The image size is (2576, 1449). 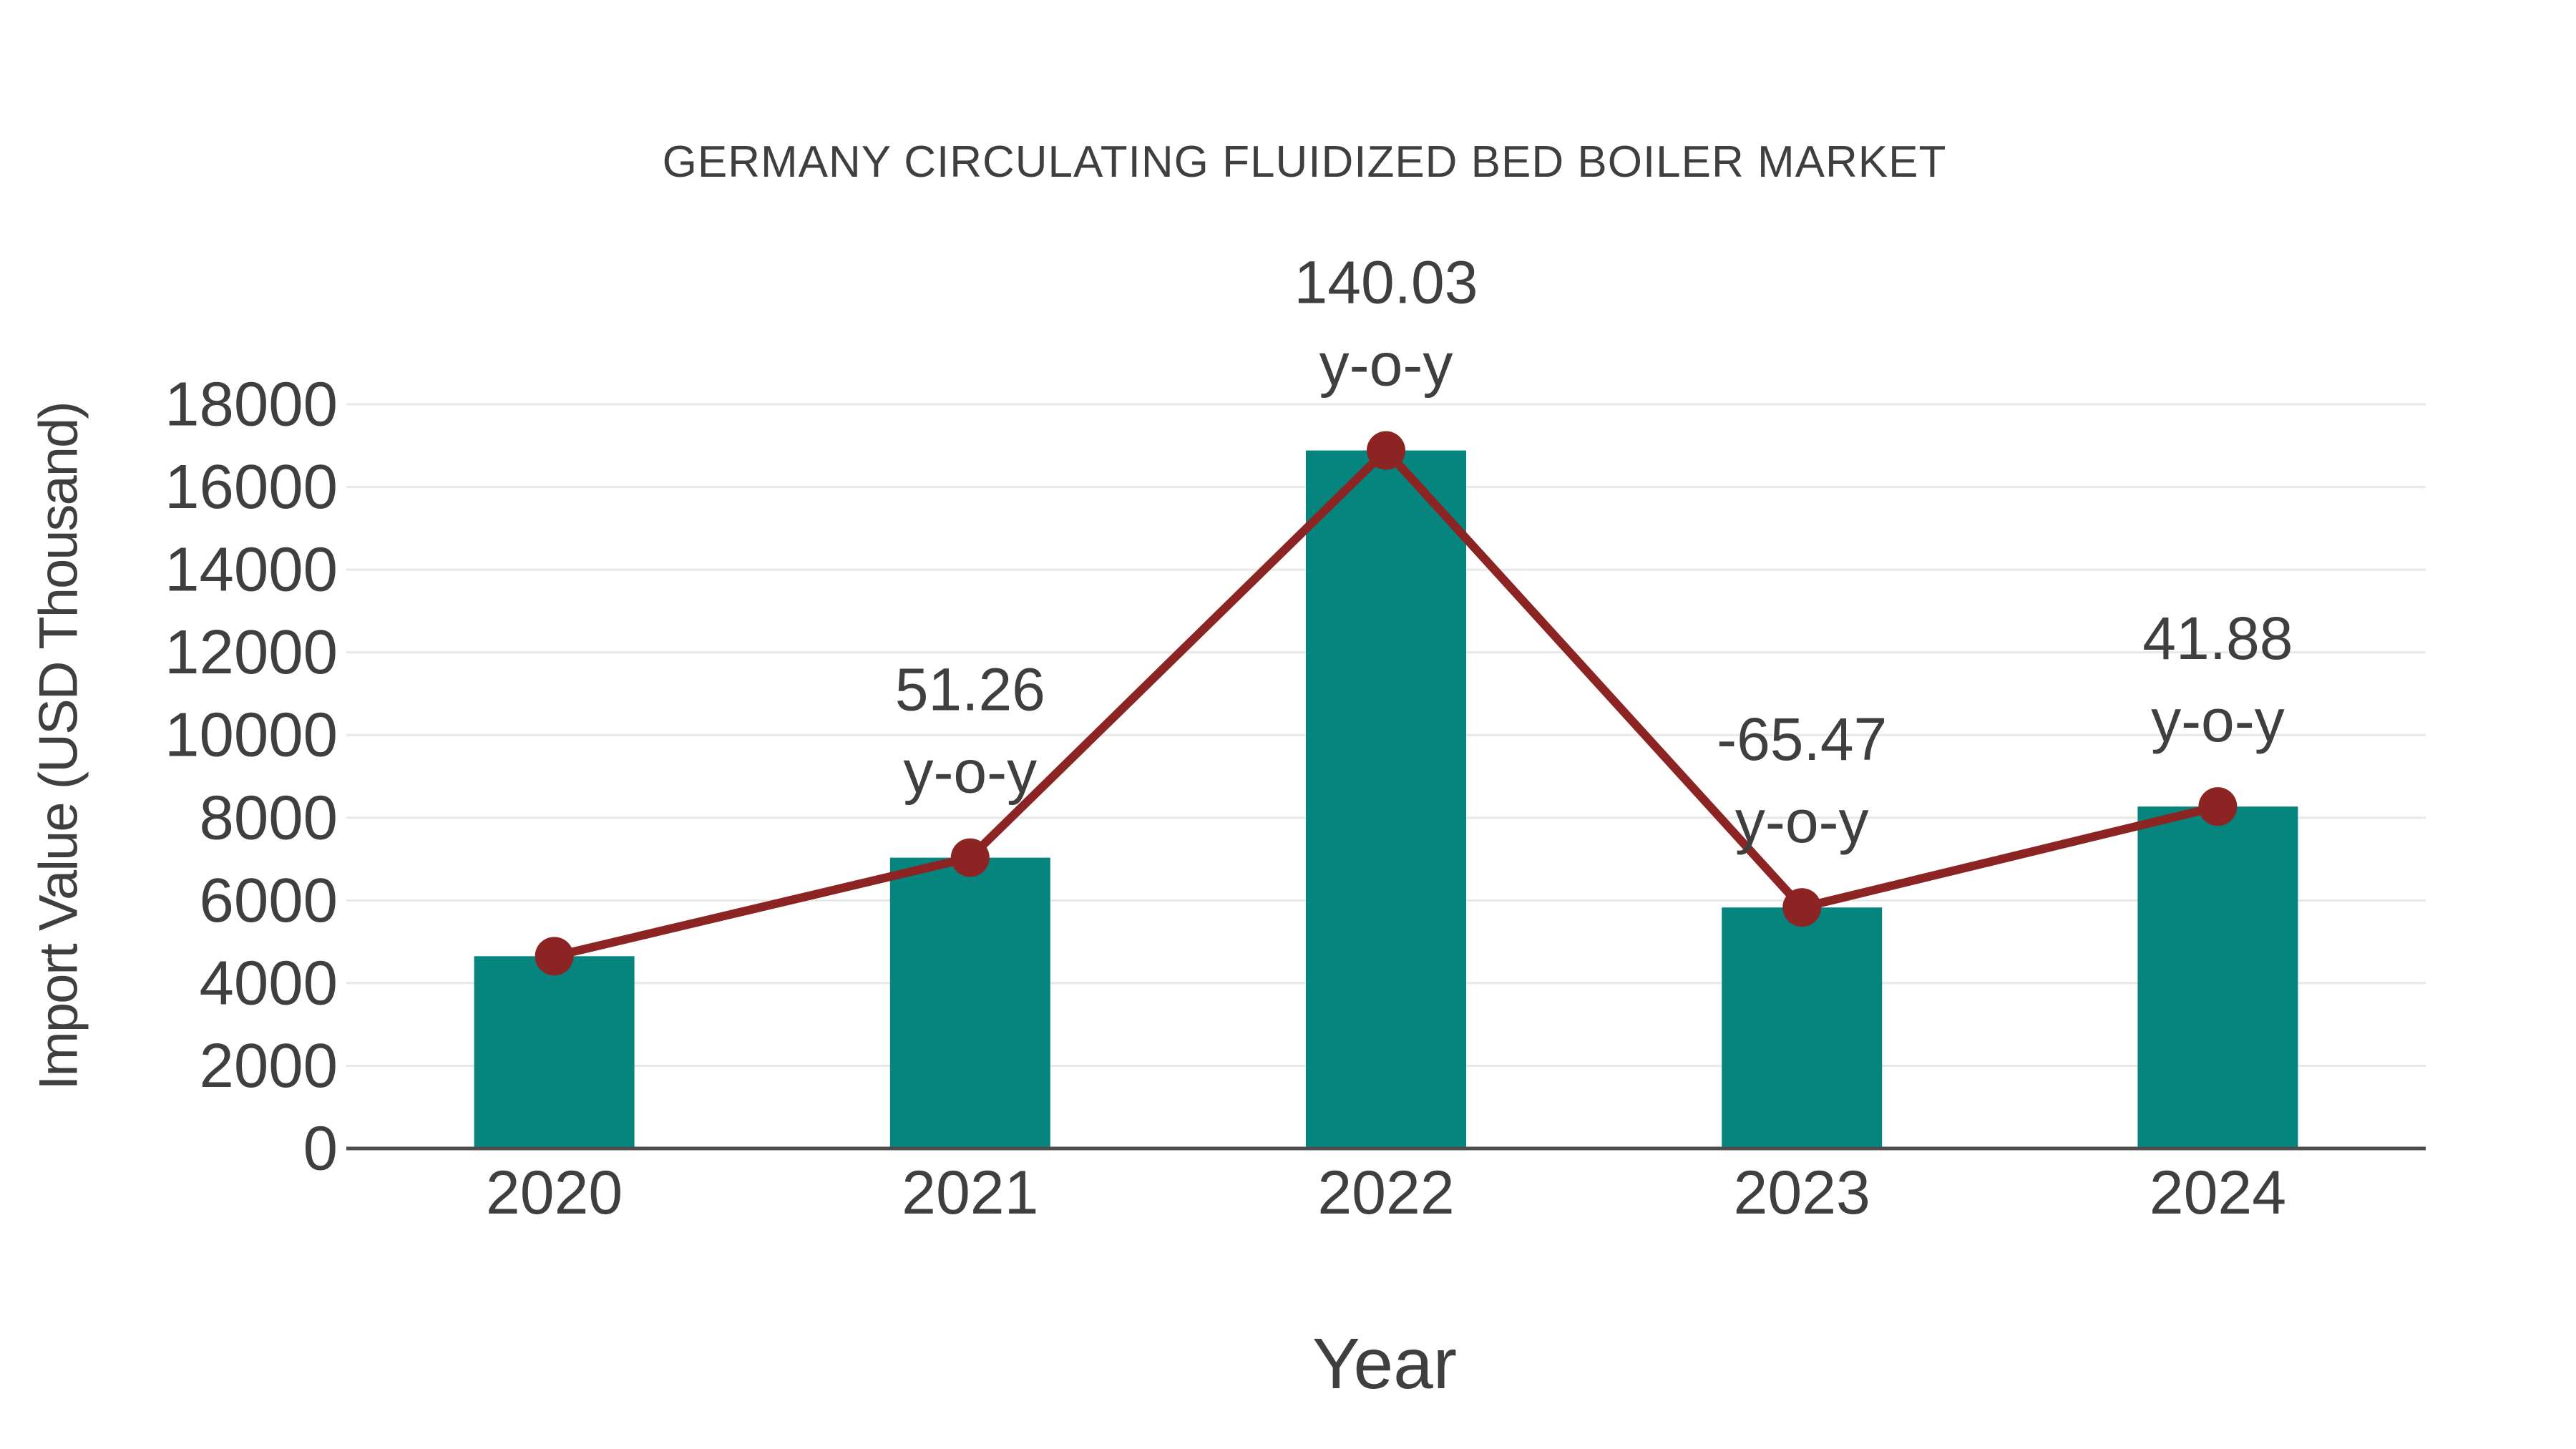 What do you see at coordinates (251, 570) in the screenshot?
I see `y-tick-label-14000: 14000` at bounding box center [251, 570].